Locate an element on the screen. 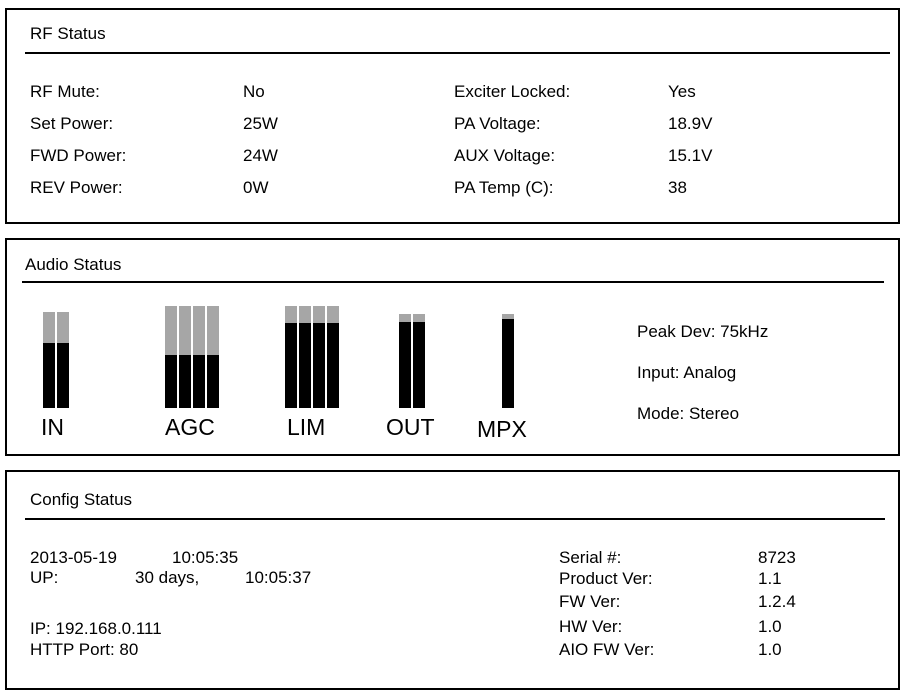 The height and width of the screenshot is (698, 905). hw-ver-value: 1.0 is located at coordinates (770, 626).